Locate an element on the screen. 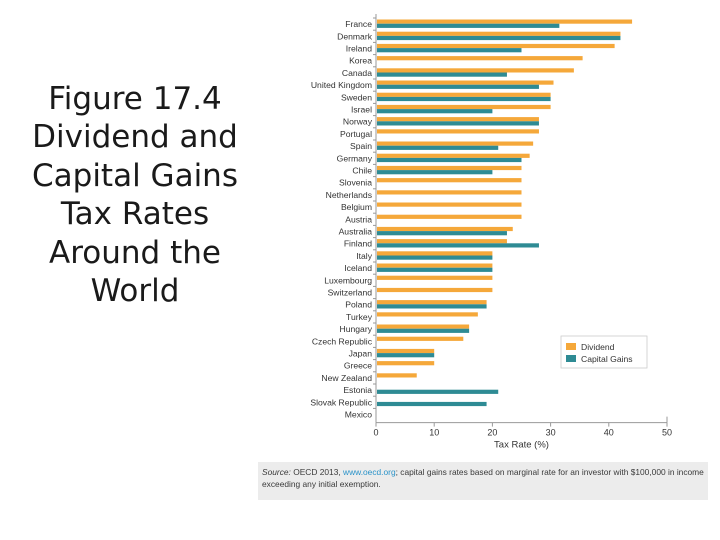 The image size is (720, 540). category-label-sweden: Sweden is located at coordinates (356, 97).